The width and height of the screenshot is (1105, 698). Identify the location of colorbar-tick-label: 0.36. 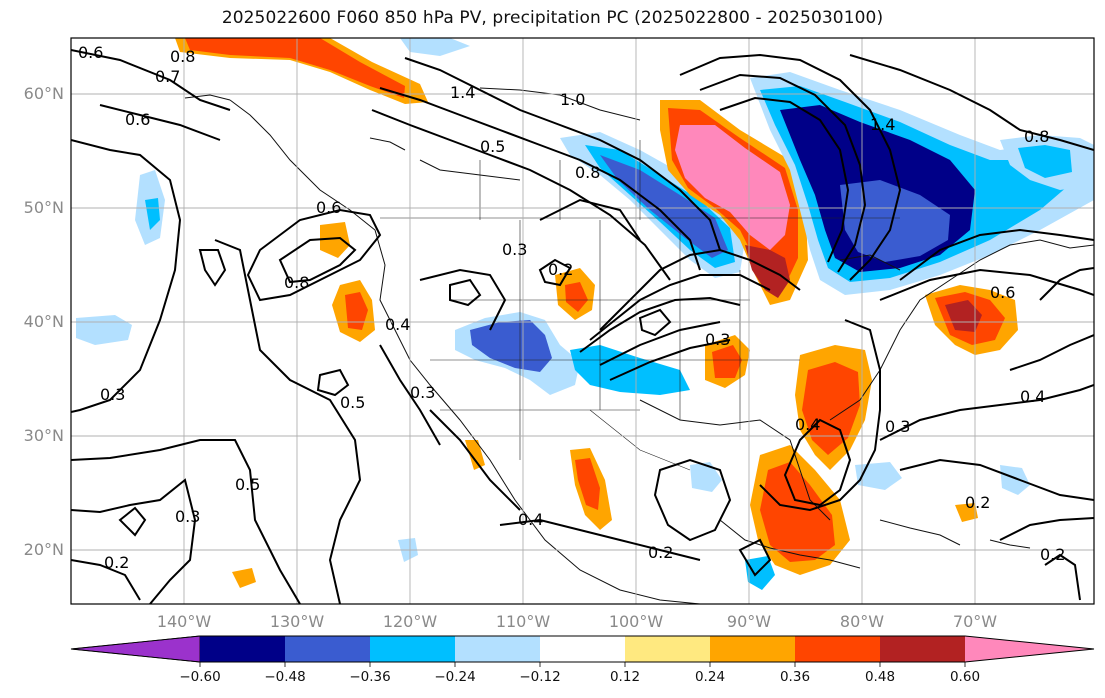
(795, 677).